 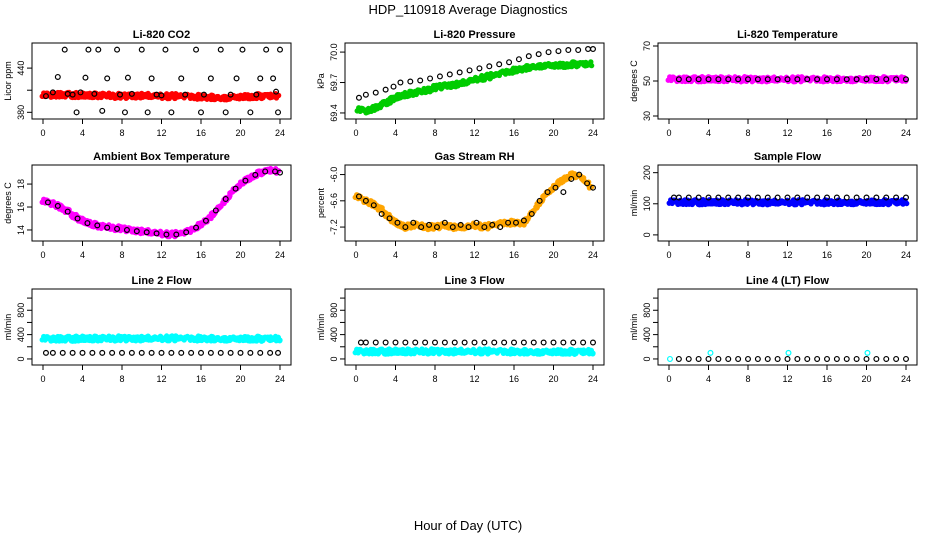 I want to click on panel-title: Line 4 (LT) Flow, so click(x=787, y=281).